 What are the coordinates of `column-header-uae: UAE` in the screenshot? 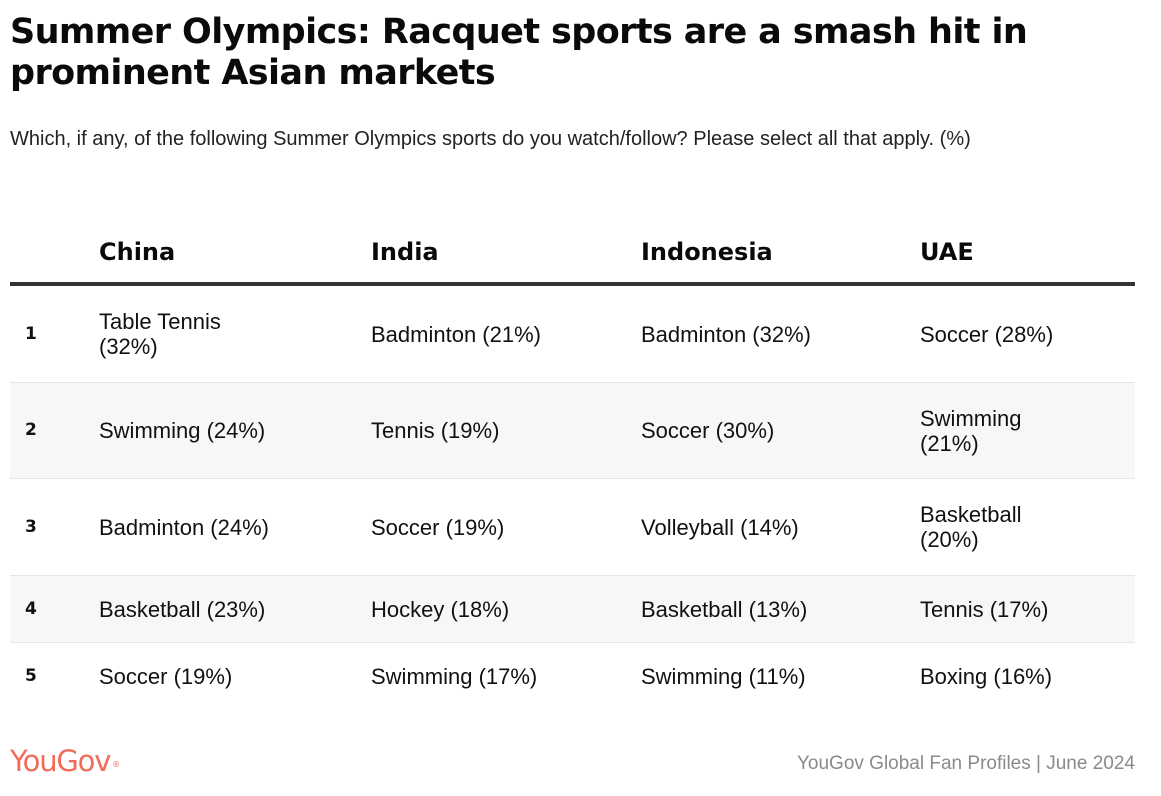 It's located at (947, 252).